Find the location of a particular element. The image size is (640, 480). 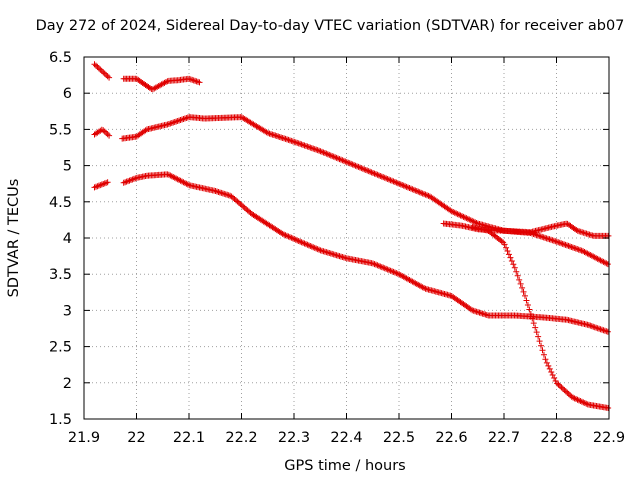

y-tick-label: 1.5 is located at coordinates (60, 420).